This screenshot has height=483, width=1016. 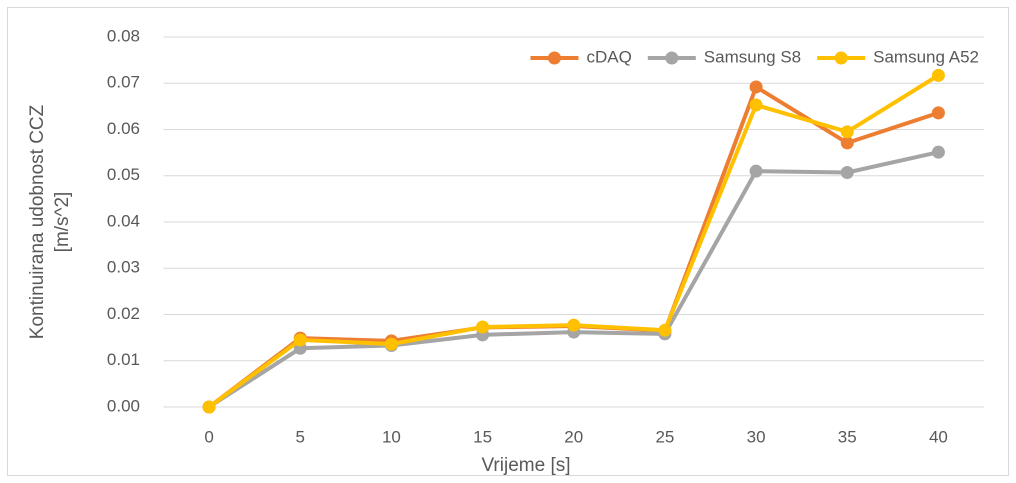 I want to click on x-tick-label: 0, so click(x=208, y=436).